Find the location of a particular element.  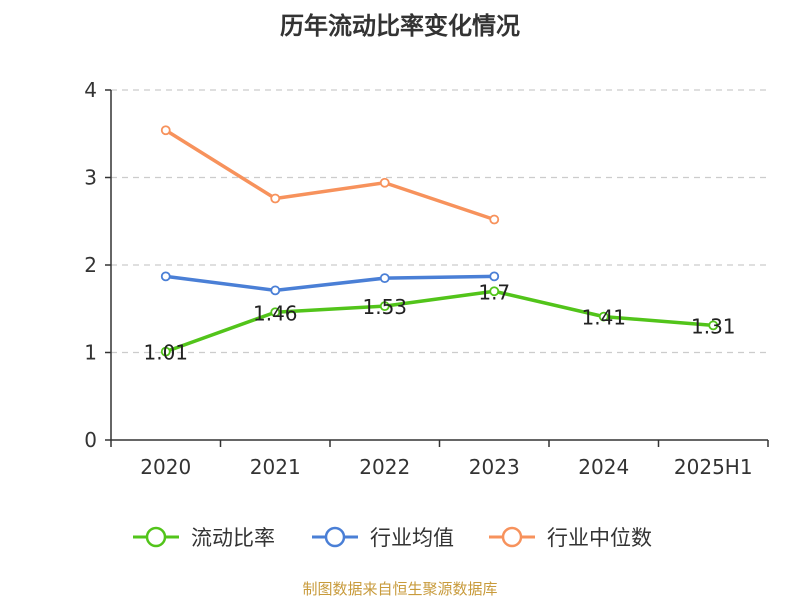

legend-label: 行业均值 is located at coordinates (412, 538).